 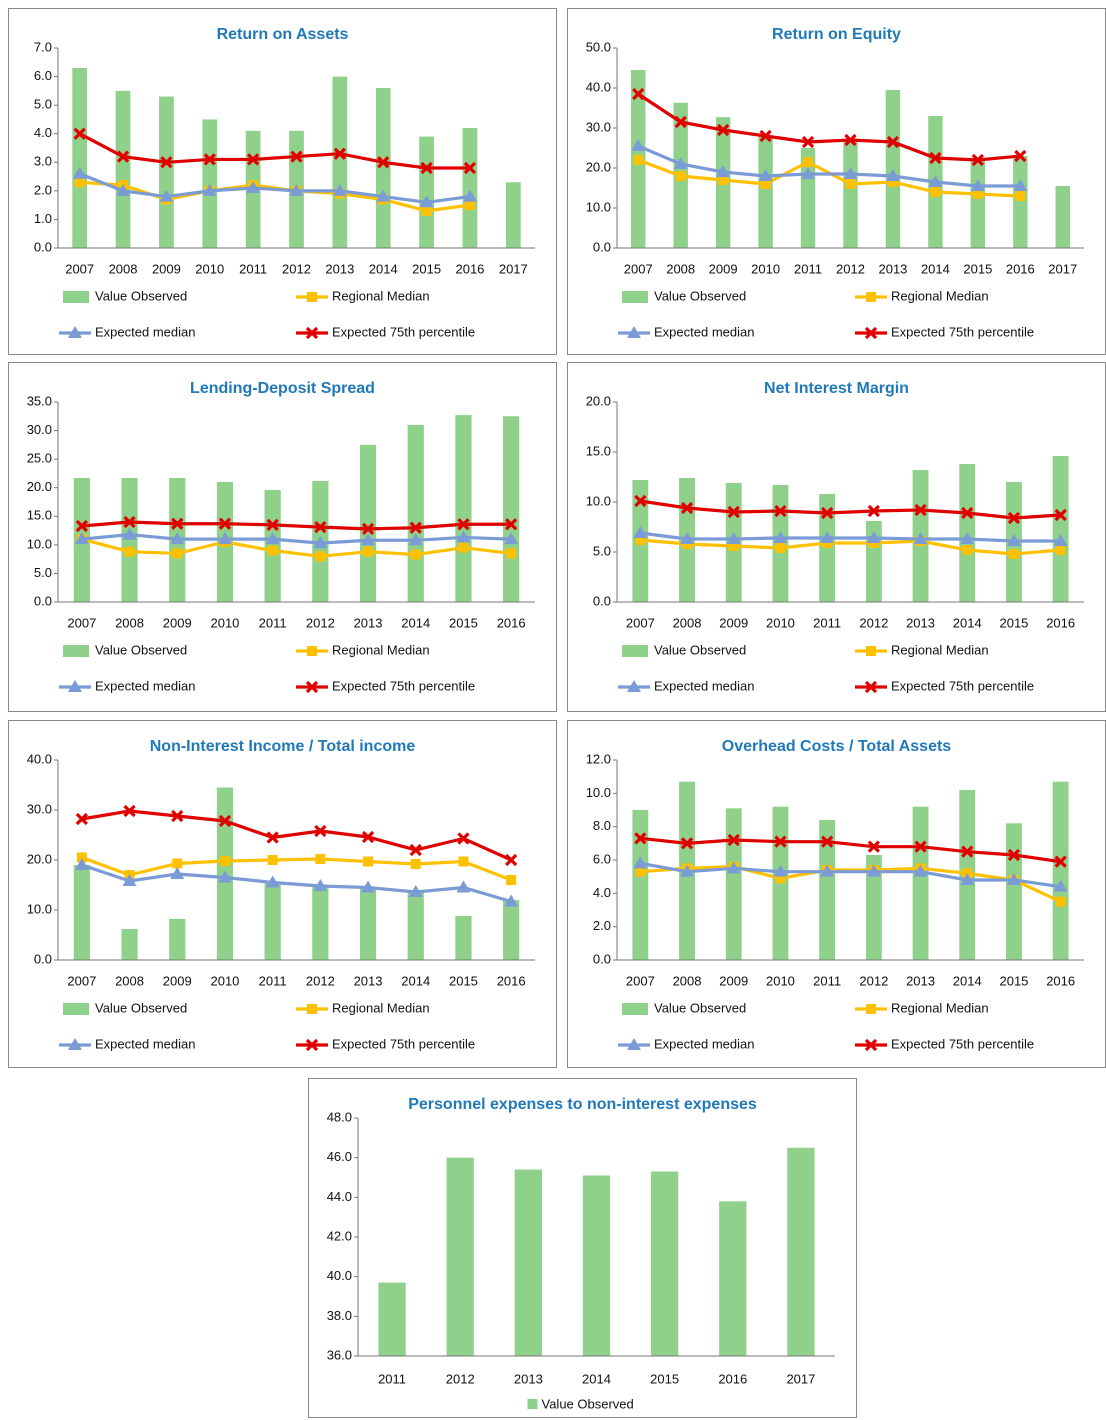 What do you see at coordinates (640, 622) in the screenshot?
I see `x-tick-label: 2007` at bounding box center [640, 622].